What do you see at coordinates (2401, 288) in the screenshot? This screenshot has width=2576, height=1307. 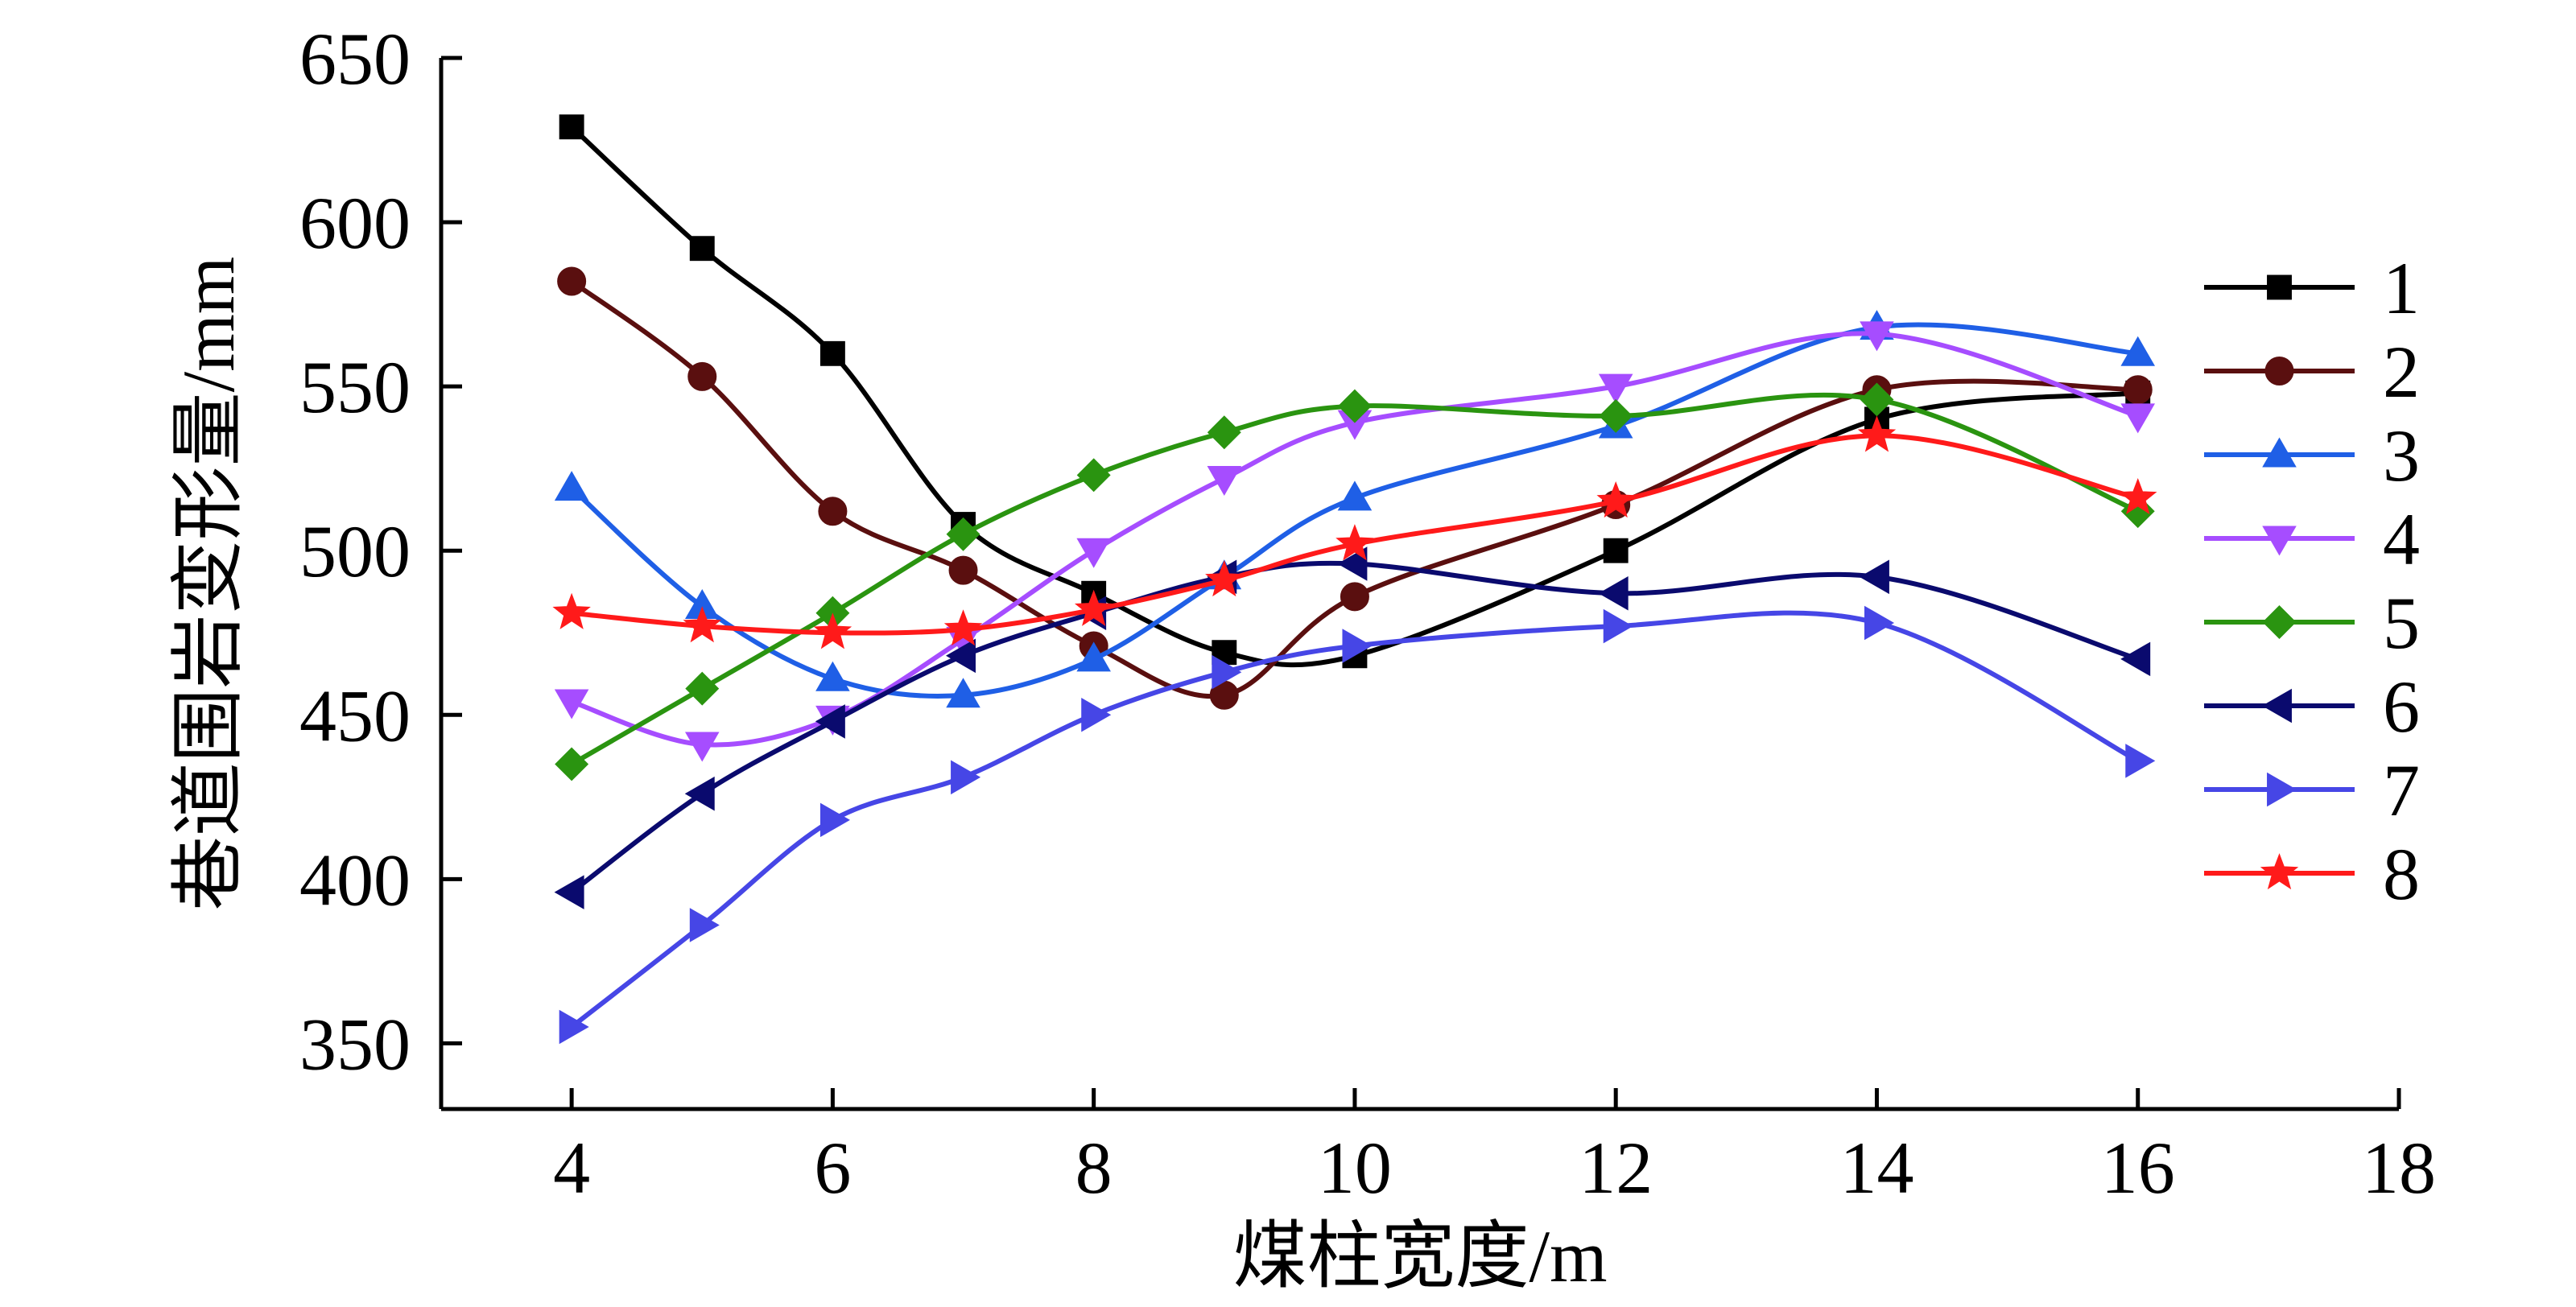 I see `legend-label: 1` at bounding box center [2401, 288].